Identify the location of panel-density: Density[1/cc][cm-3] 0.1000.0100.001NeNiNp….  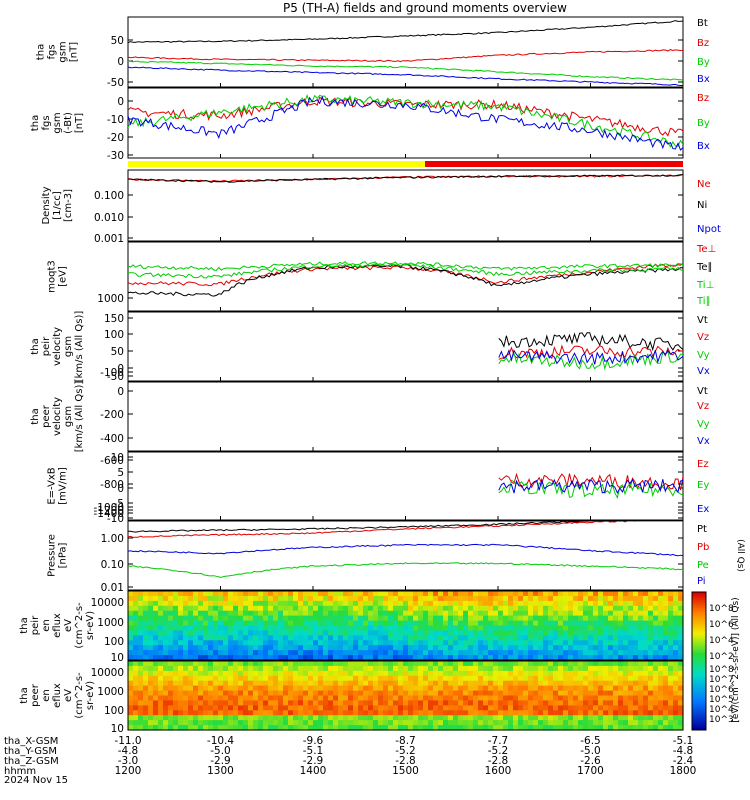
(381, 207).